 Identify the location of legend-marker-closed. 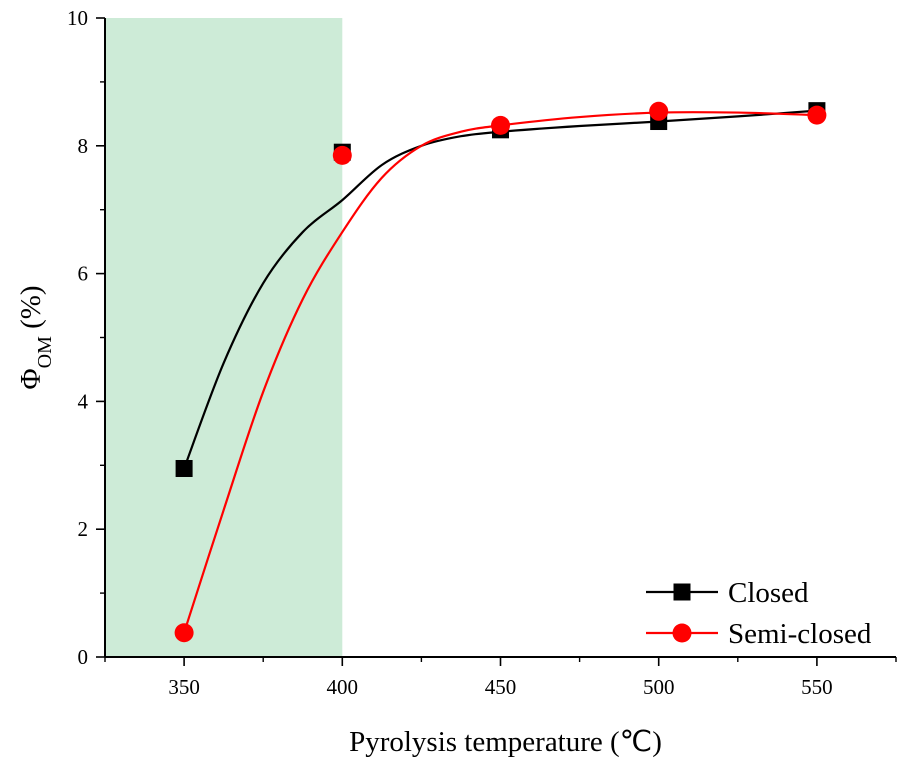
(682, 592).